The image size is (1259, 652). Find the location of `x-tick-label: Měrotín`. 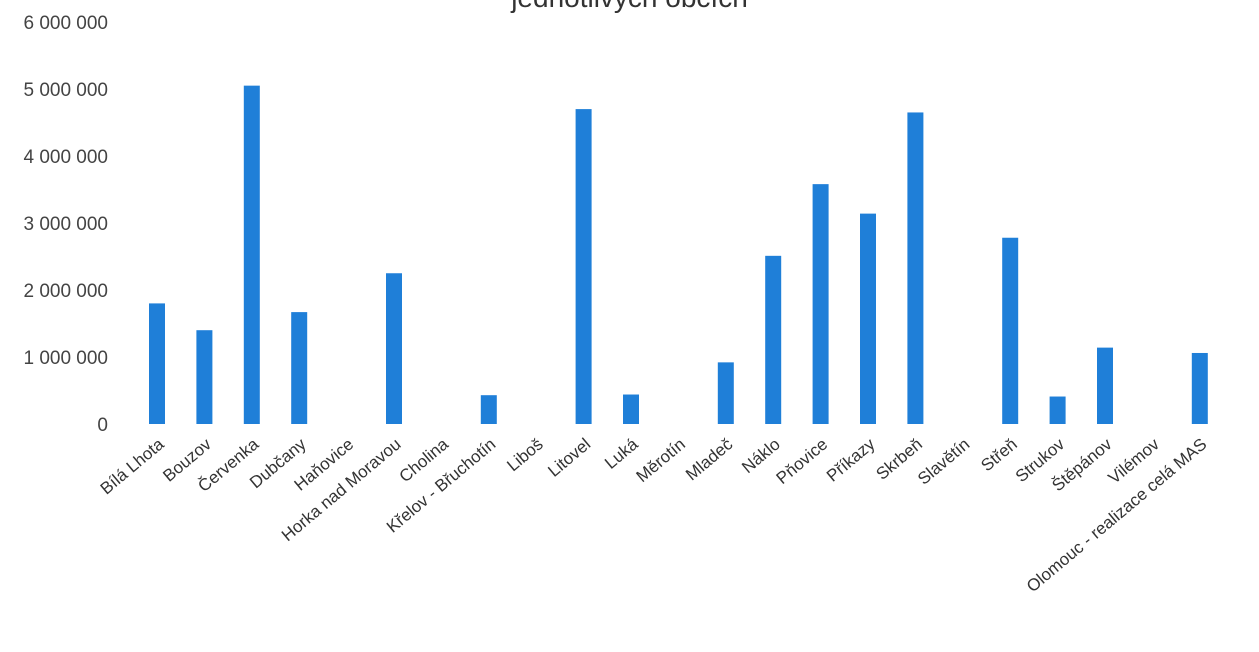

x-tick-label: Měrotín is located at coordinates (661, 461).